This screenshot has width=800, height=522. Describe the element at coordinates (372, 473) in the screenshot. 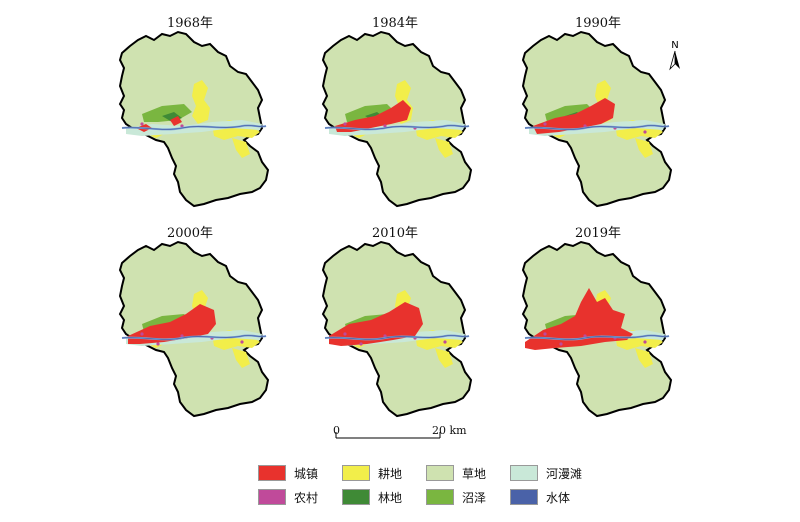

I see `legend-item-cropland: 耕地` at that location.